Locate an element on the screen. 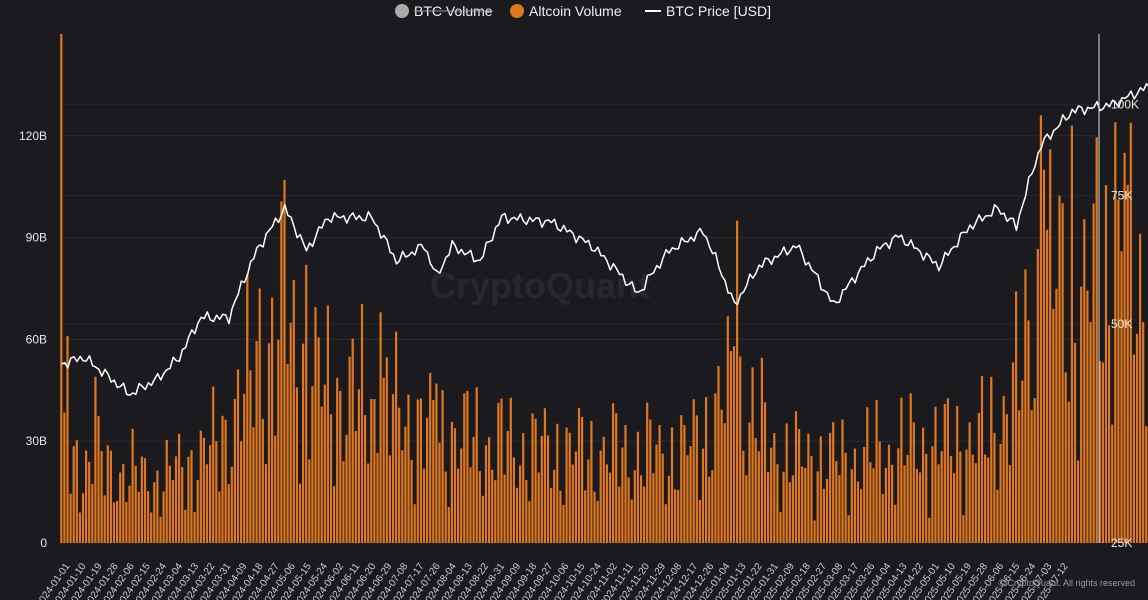  left-axis-tick-label: 120B is located at coordinates (33, 136).